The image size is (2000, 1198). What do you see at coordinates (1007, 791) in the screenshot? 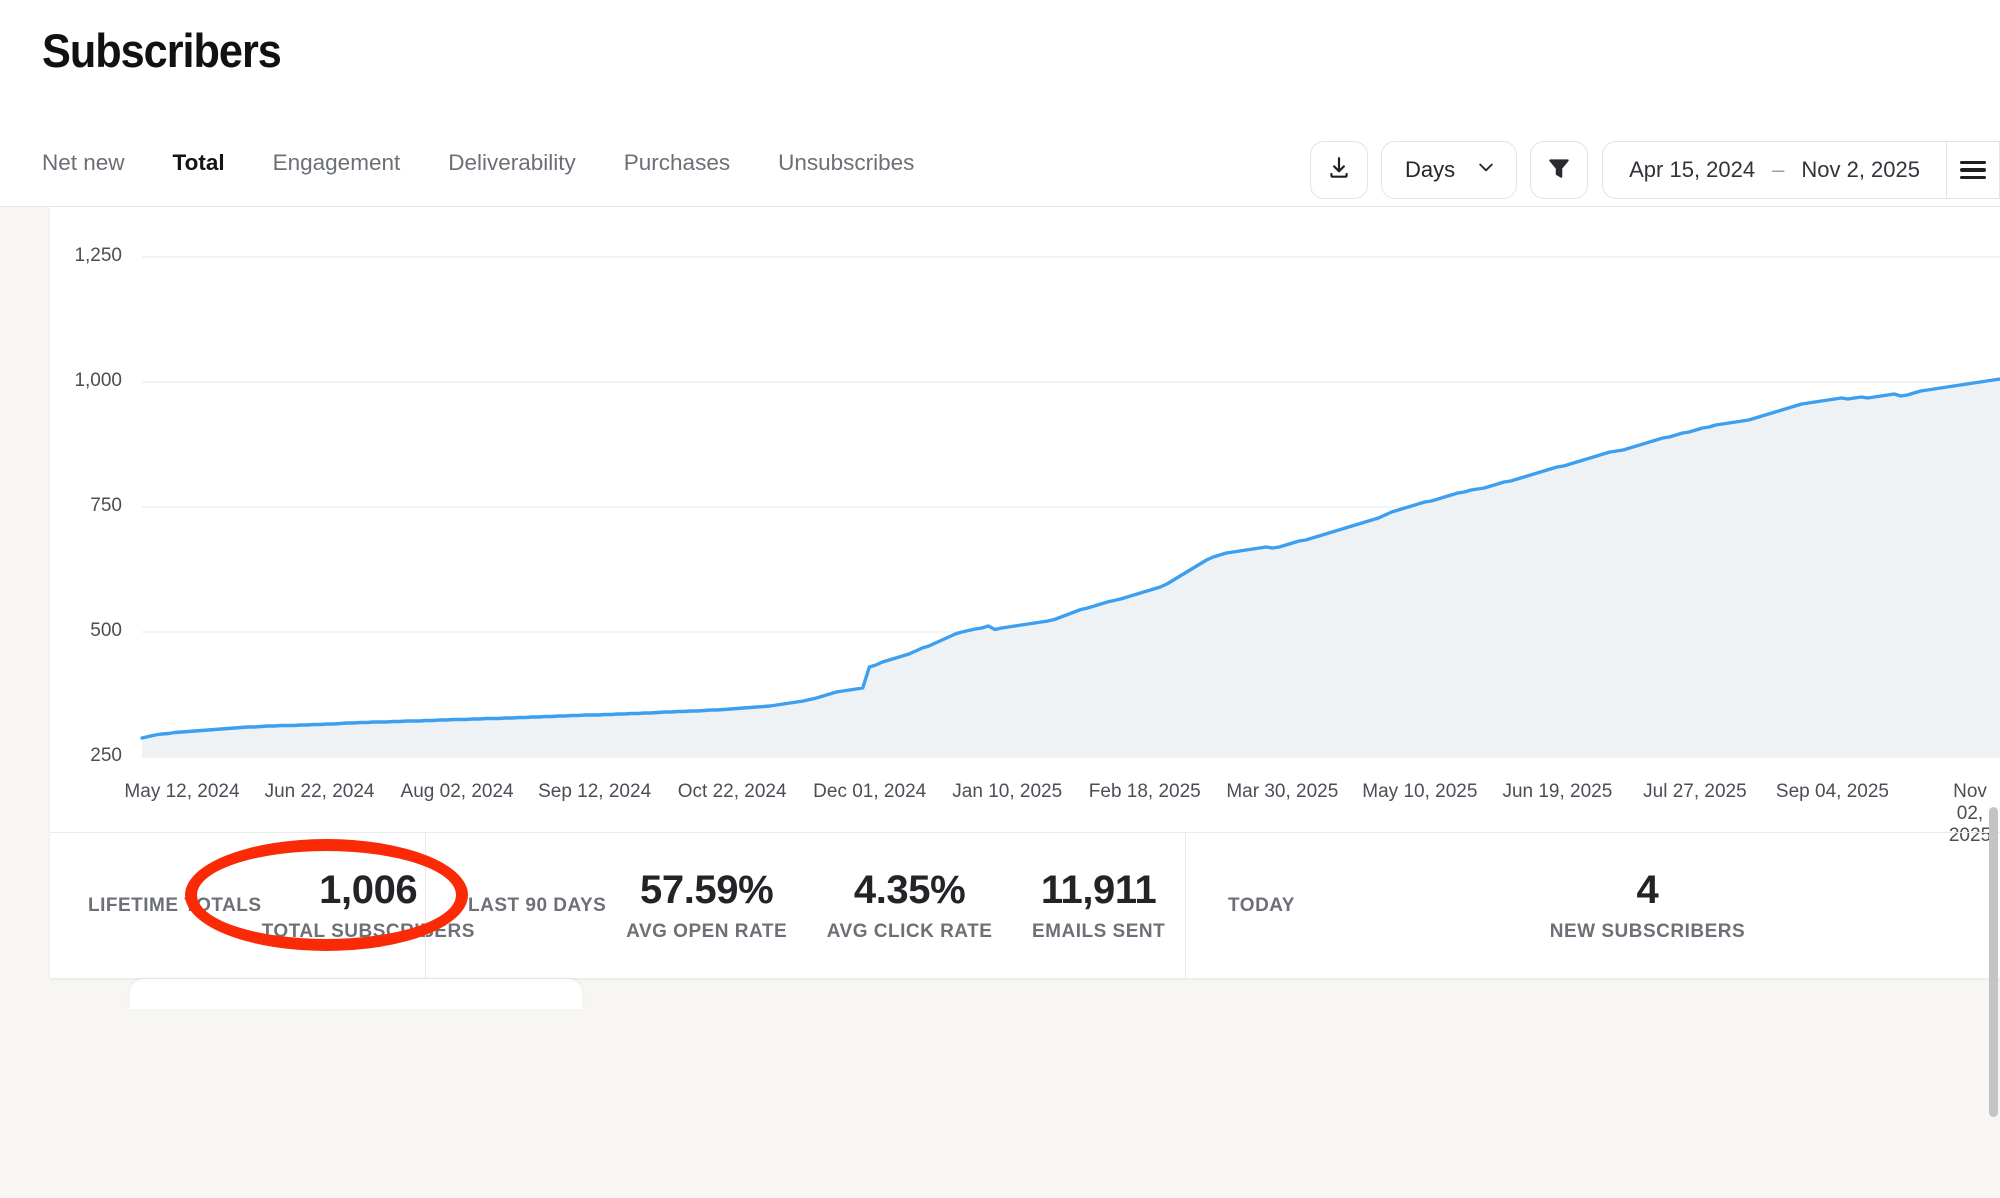
I see `x-axis-tick: Jan 10, 2025` at bounding box center [1007, 791].